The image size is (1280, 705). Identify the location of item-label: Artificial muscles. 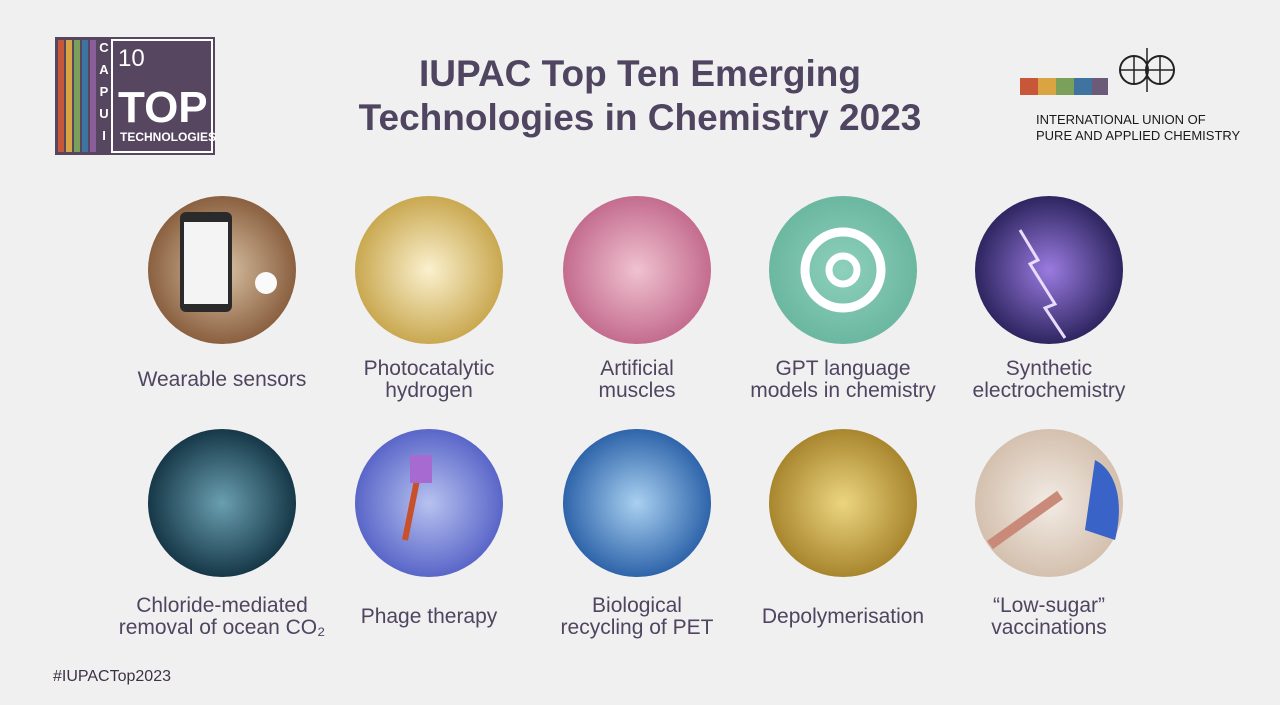
(637, 380).